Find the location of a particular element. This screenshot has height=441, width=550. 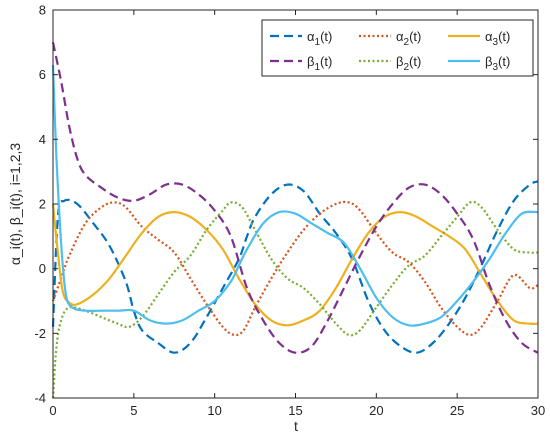

x-tick-label: 30 is located at coordinates (538, 410).